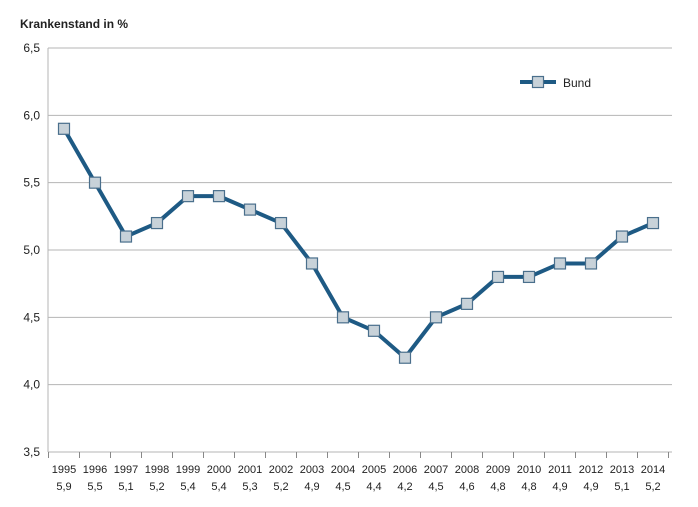 The height and width of the screenshot is (507, 698). What do you see at coordinates (343, 470) in the screenshot?
I see `x-tick-label: 2004` at bounding box center [343, 470].